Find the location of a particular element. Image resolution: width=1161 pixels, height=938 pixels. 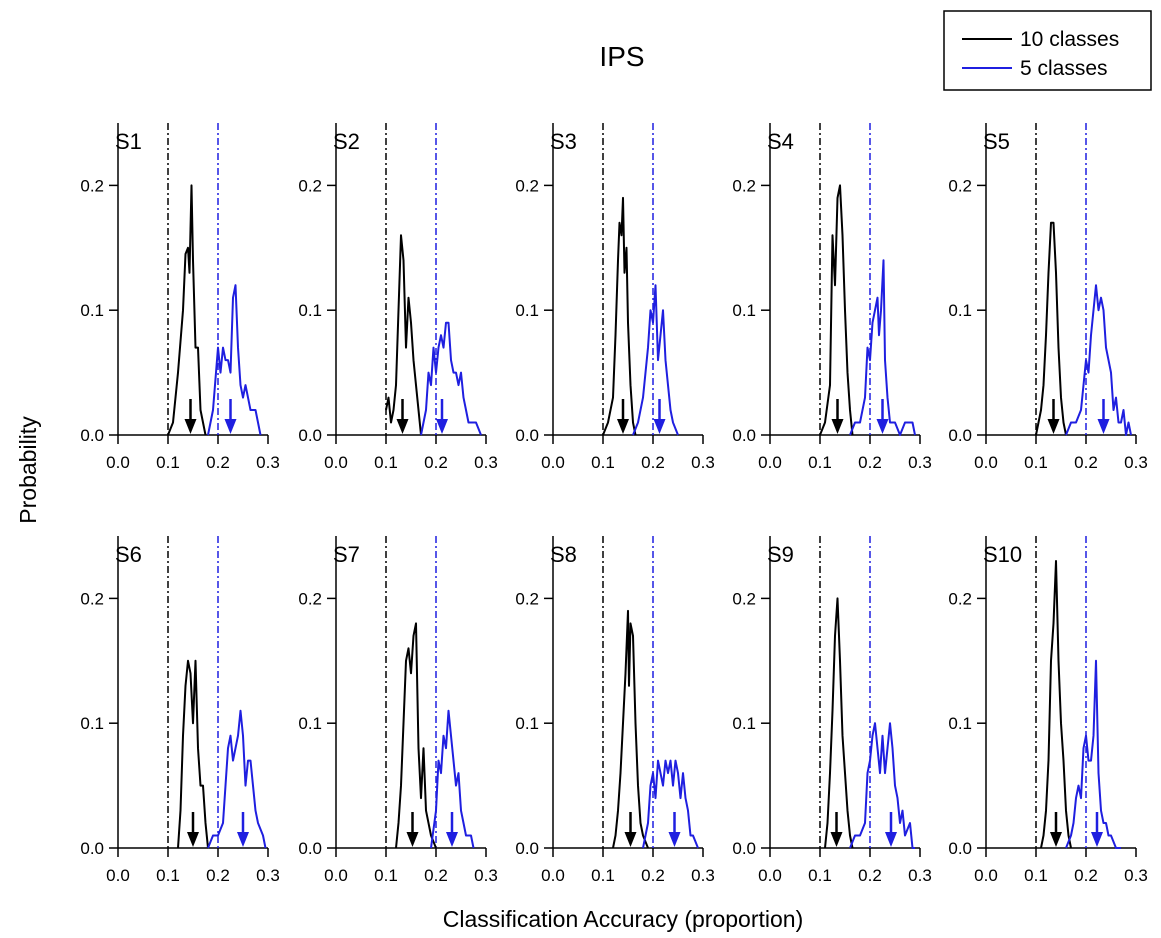

panel-s10: 0.0 0.1 0.2 0.3 0.0 0.1 0.2 S10 is located at coordinates (1048, 710).